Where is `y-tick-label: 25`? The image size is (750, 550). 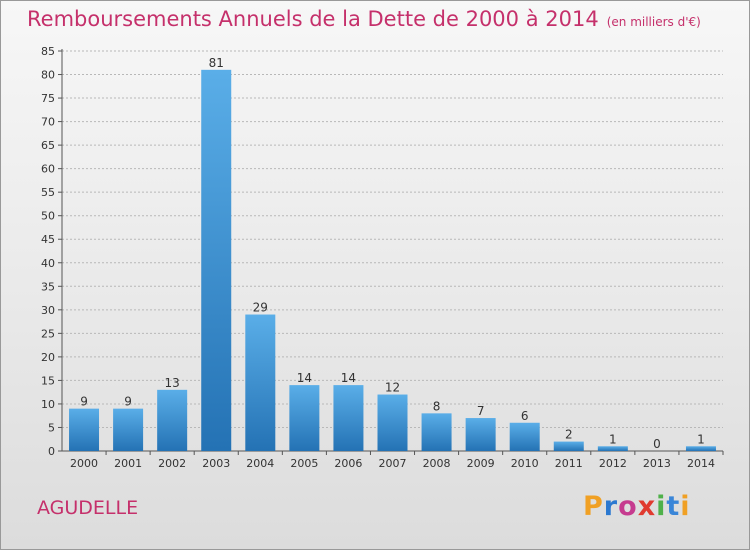 y-tick-label: 25 is located at coordinates (48, 333).